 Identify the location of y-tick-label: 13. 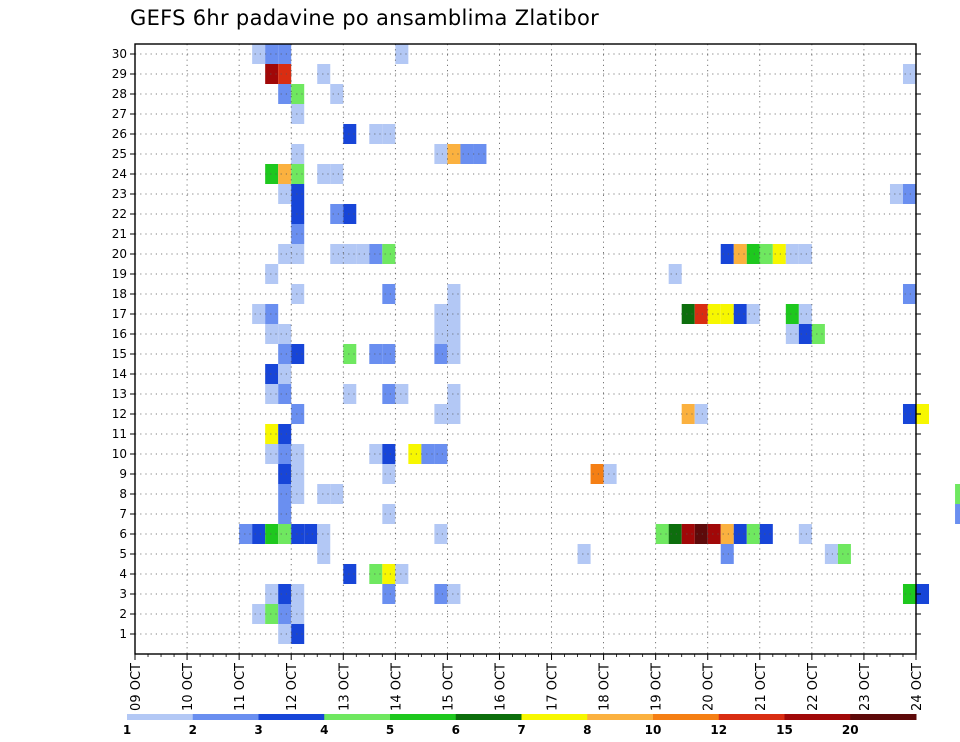
(119, 394).